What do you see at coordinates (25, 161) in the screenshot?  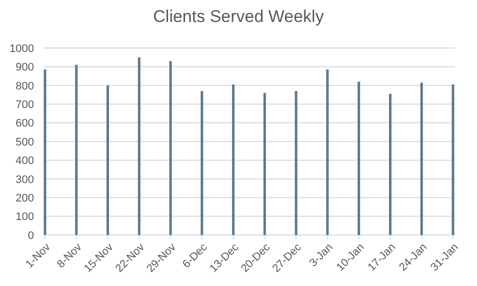 I see `y-tick-label: 400` at bounding box center [25, 161].